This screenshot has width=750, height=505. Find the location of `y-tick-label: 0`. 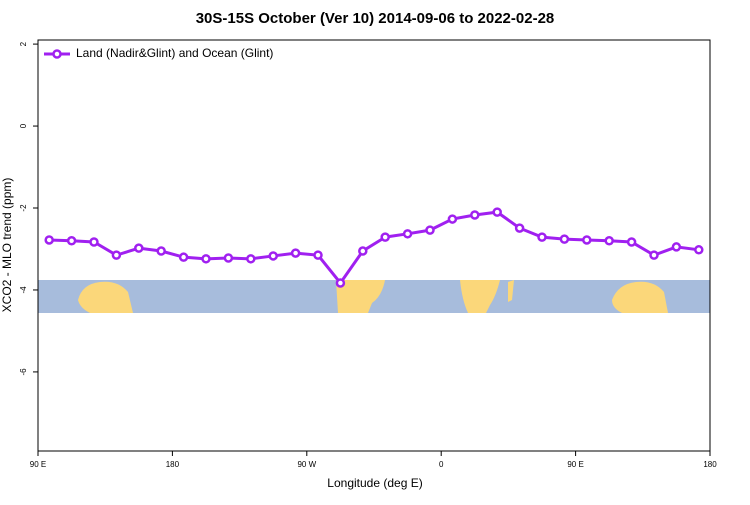

y-tick-label: 0 is located at coordinates (23, 125).